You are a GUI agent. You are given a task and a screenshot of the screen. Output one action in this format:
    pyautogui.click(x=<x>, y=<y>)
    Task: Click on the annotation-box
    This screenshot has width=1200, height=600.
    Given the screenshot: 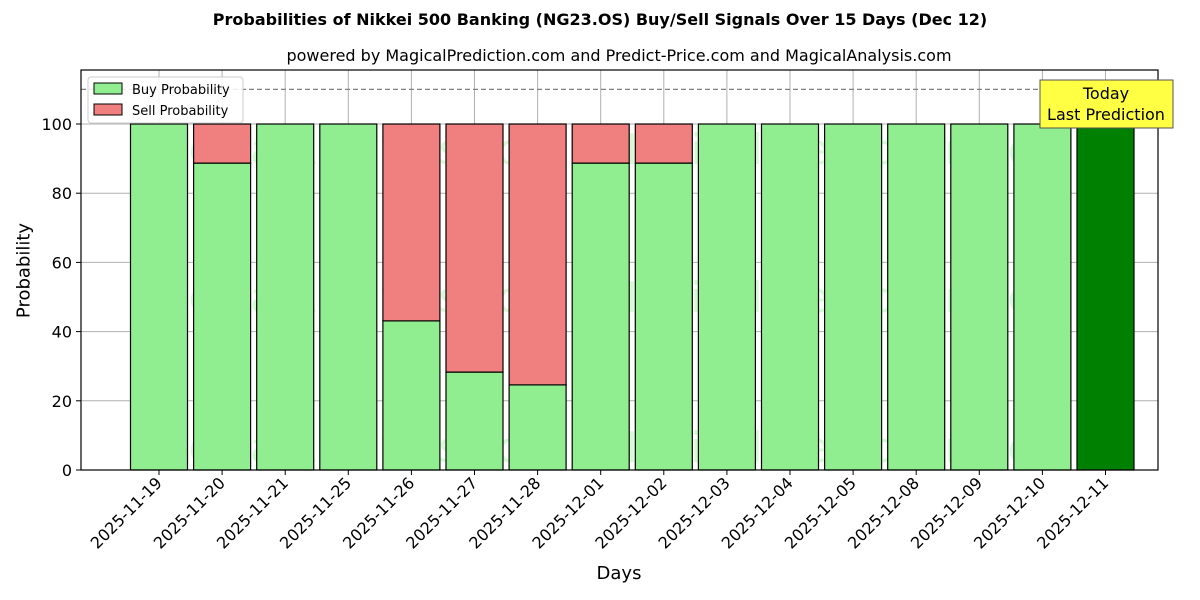 What is the action you would take?
    pyautogui.click(x=1106, y=104)
    